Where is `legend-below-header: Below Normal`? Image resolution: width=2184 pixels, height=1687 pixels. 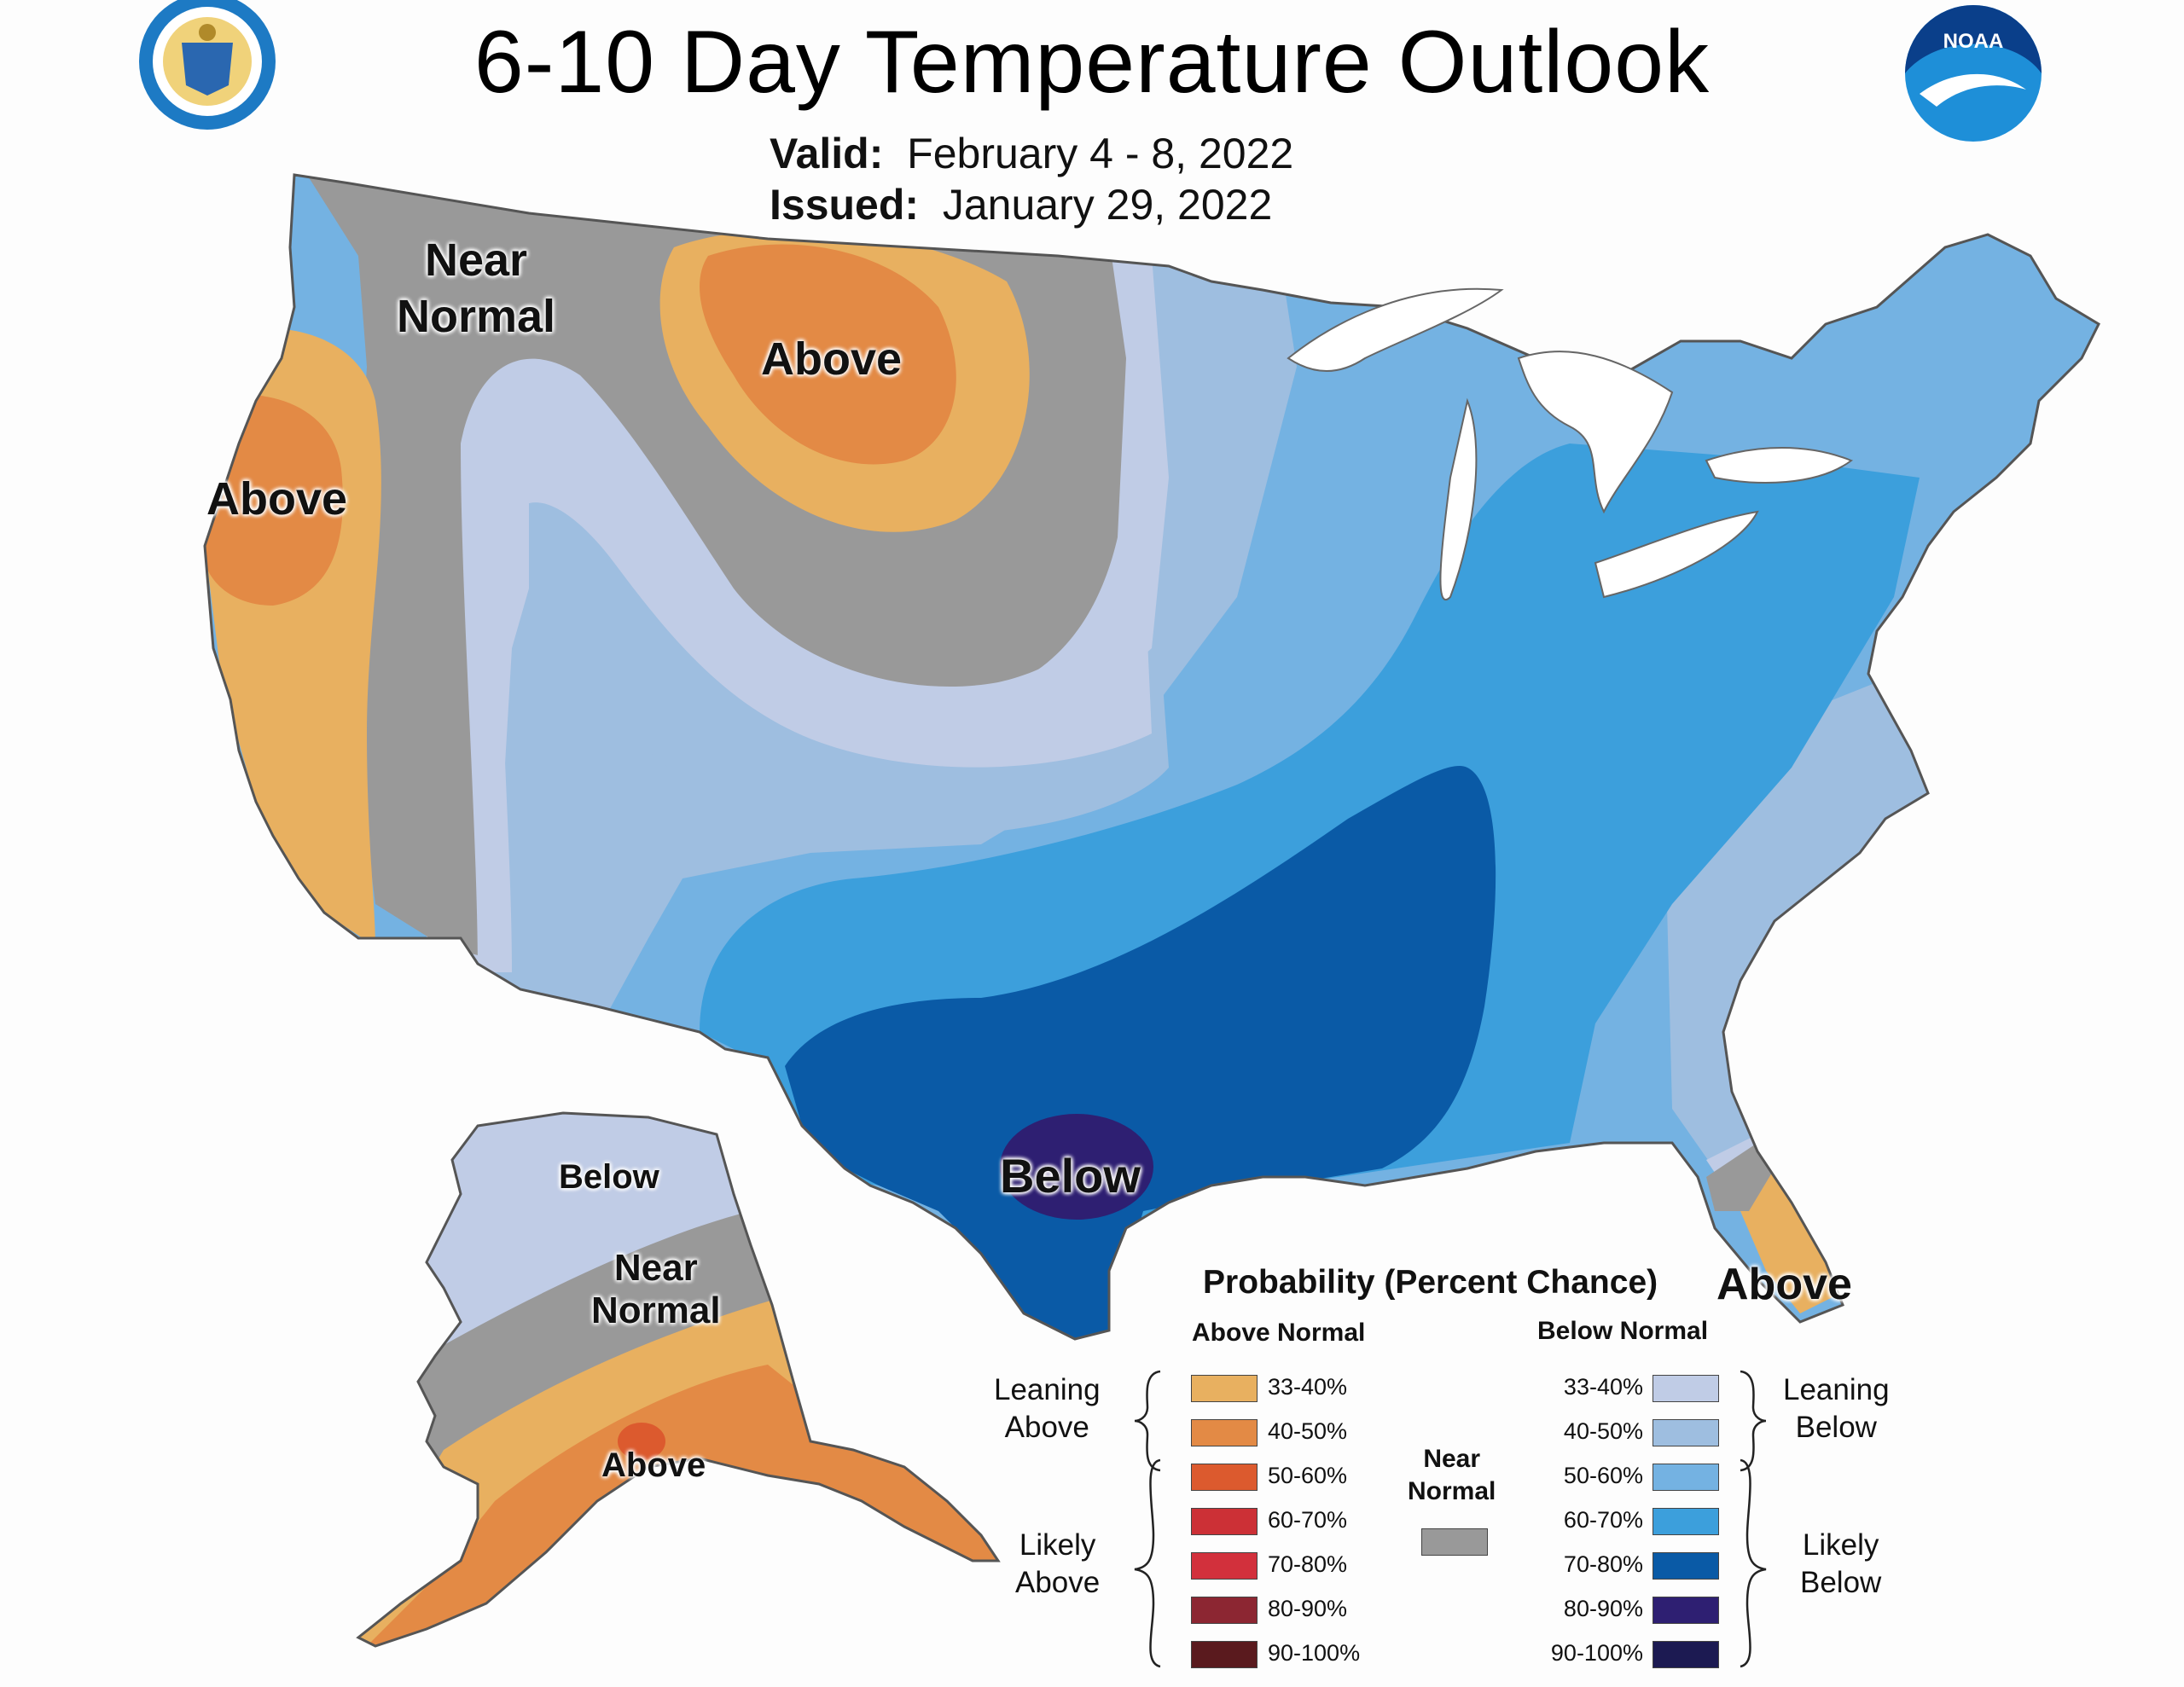 legend-below-header: Below Normal is located at coordinates (1623, 1331).